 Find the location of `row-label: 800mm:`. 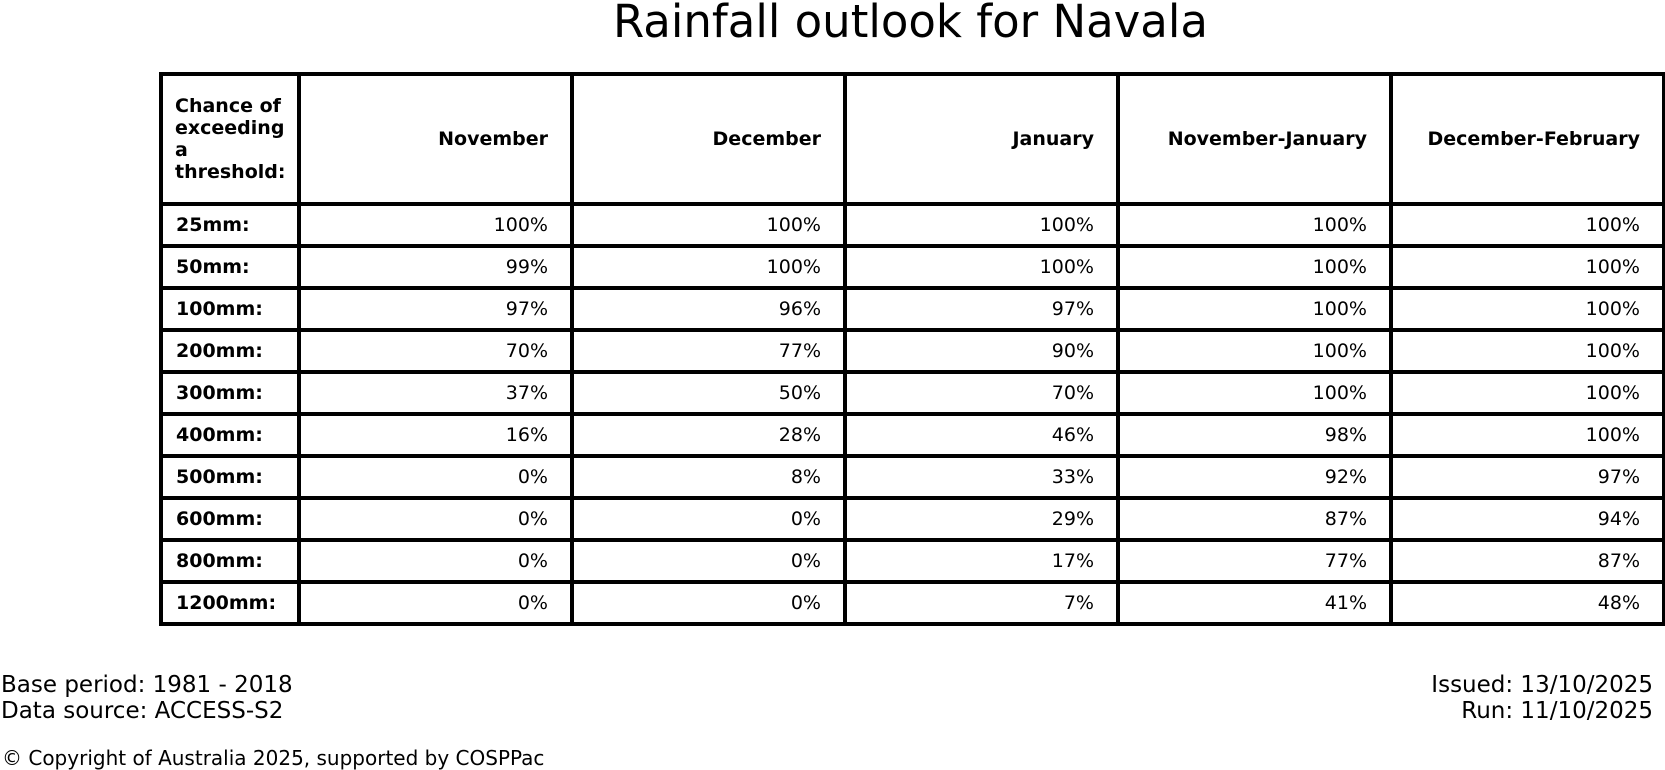

row-label: 800mm: is located at coordinates (230, 561).